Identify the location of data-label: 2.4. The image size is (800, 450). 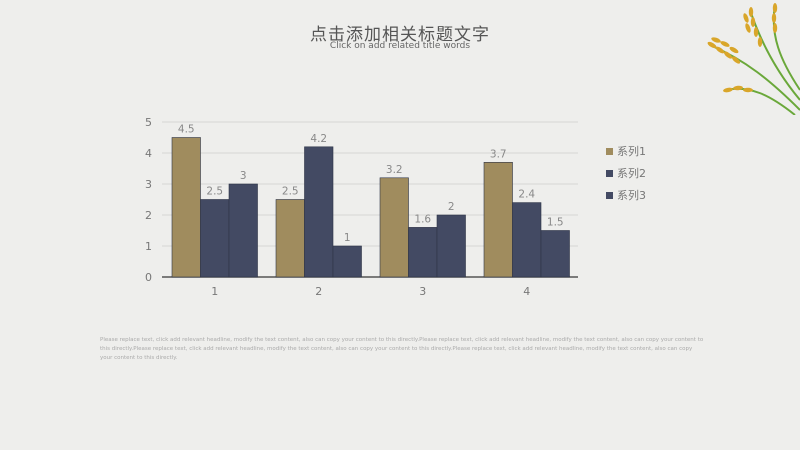
(526, 195).